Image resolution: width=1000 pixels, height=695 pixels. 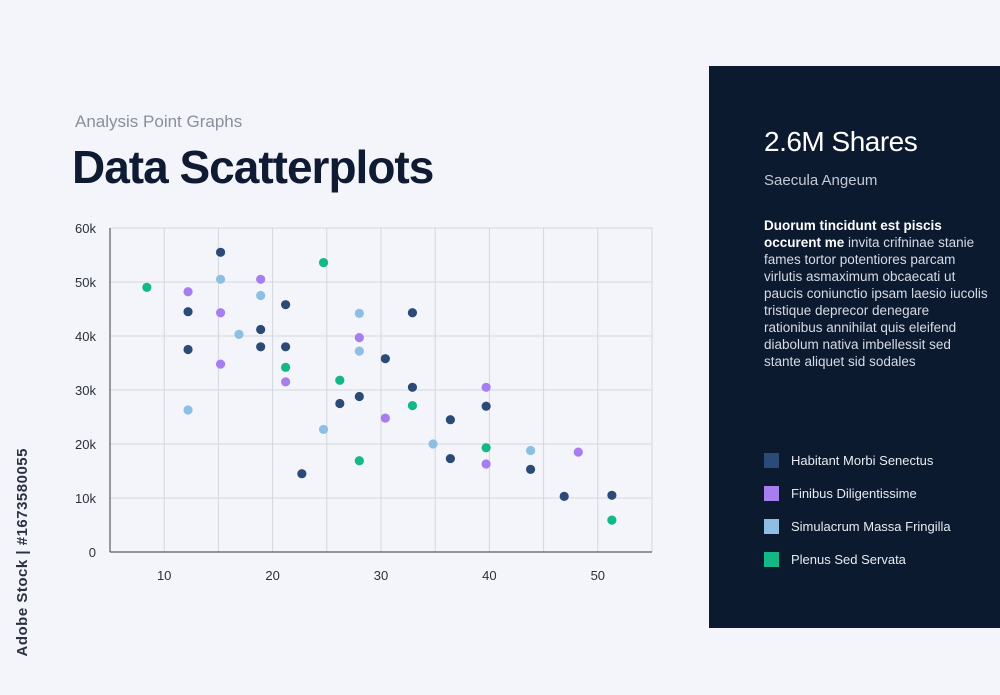 I want to click on y-tick-label: 30k, so click(x=85, y=390).